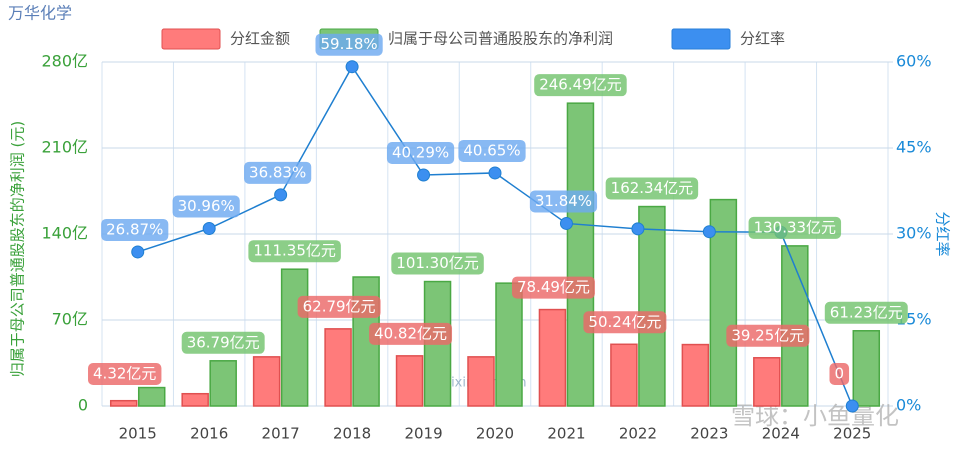 The image size is (960, 450). I want to click on y-tick-label: 70亿, so click(70, 319).